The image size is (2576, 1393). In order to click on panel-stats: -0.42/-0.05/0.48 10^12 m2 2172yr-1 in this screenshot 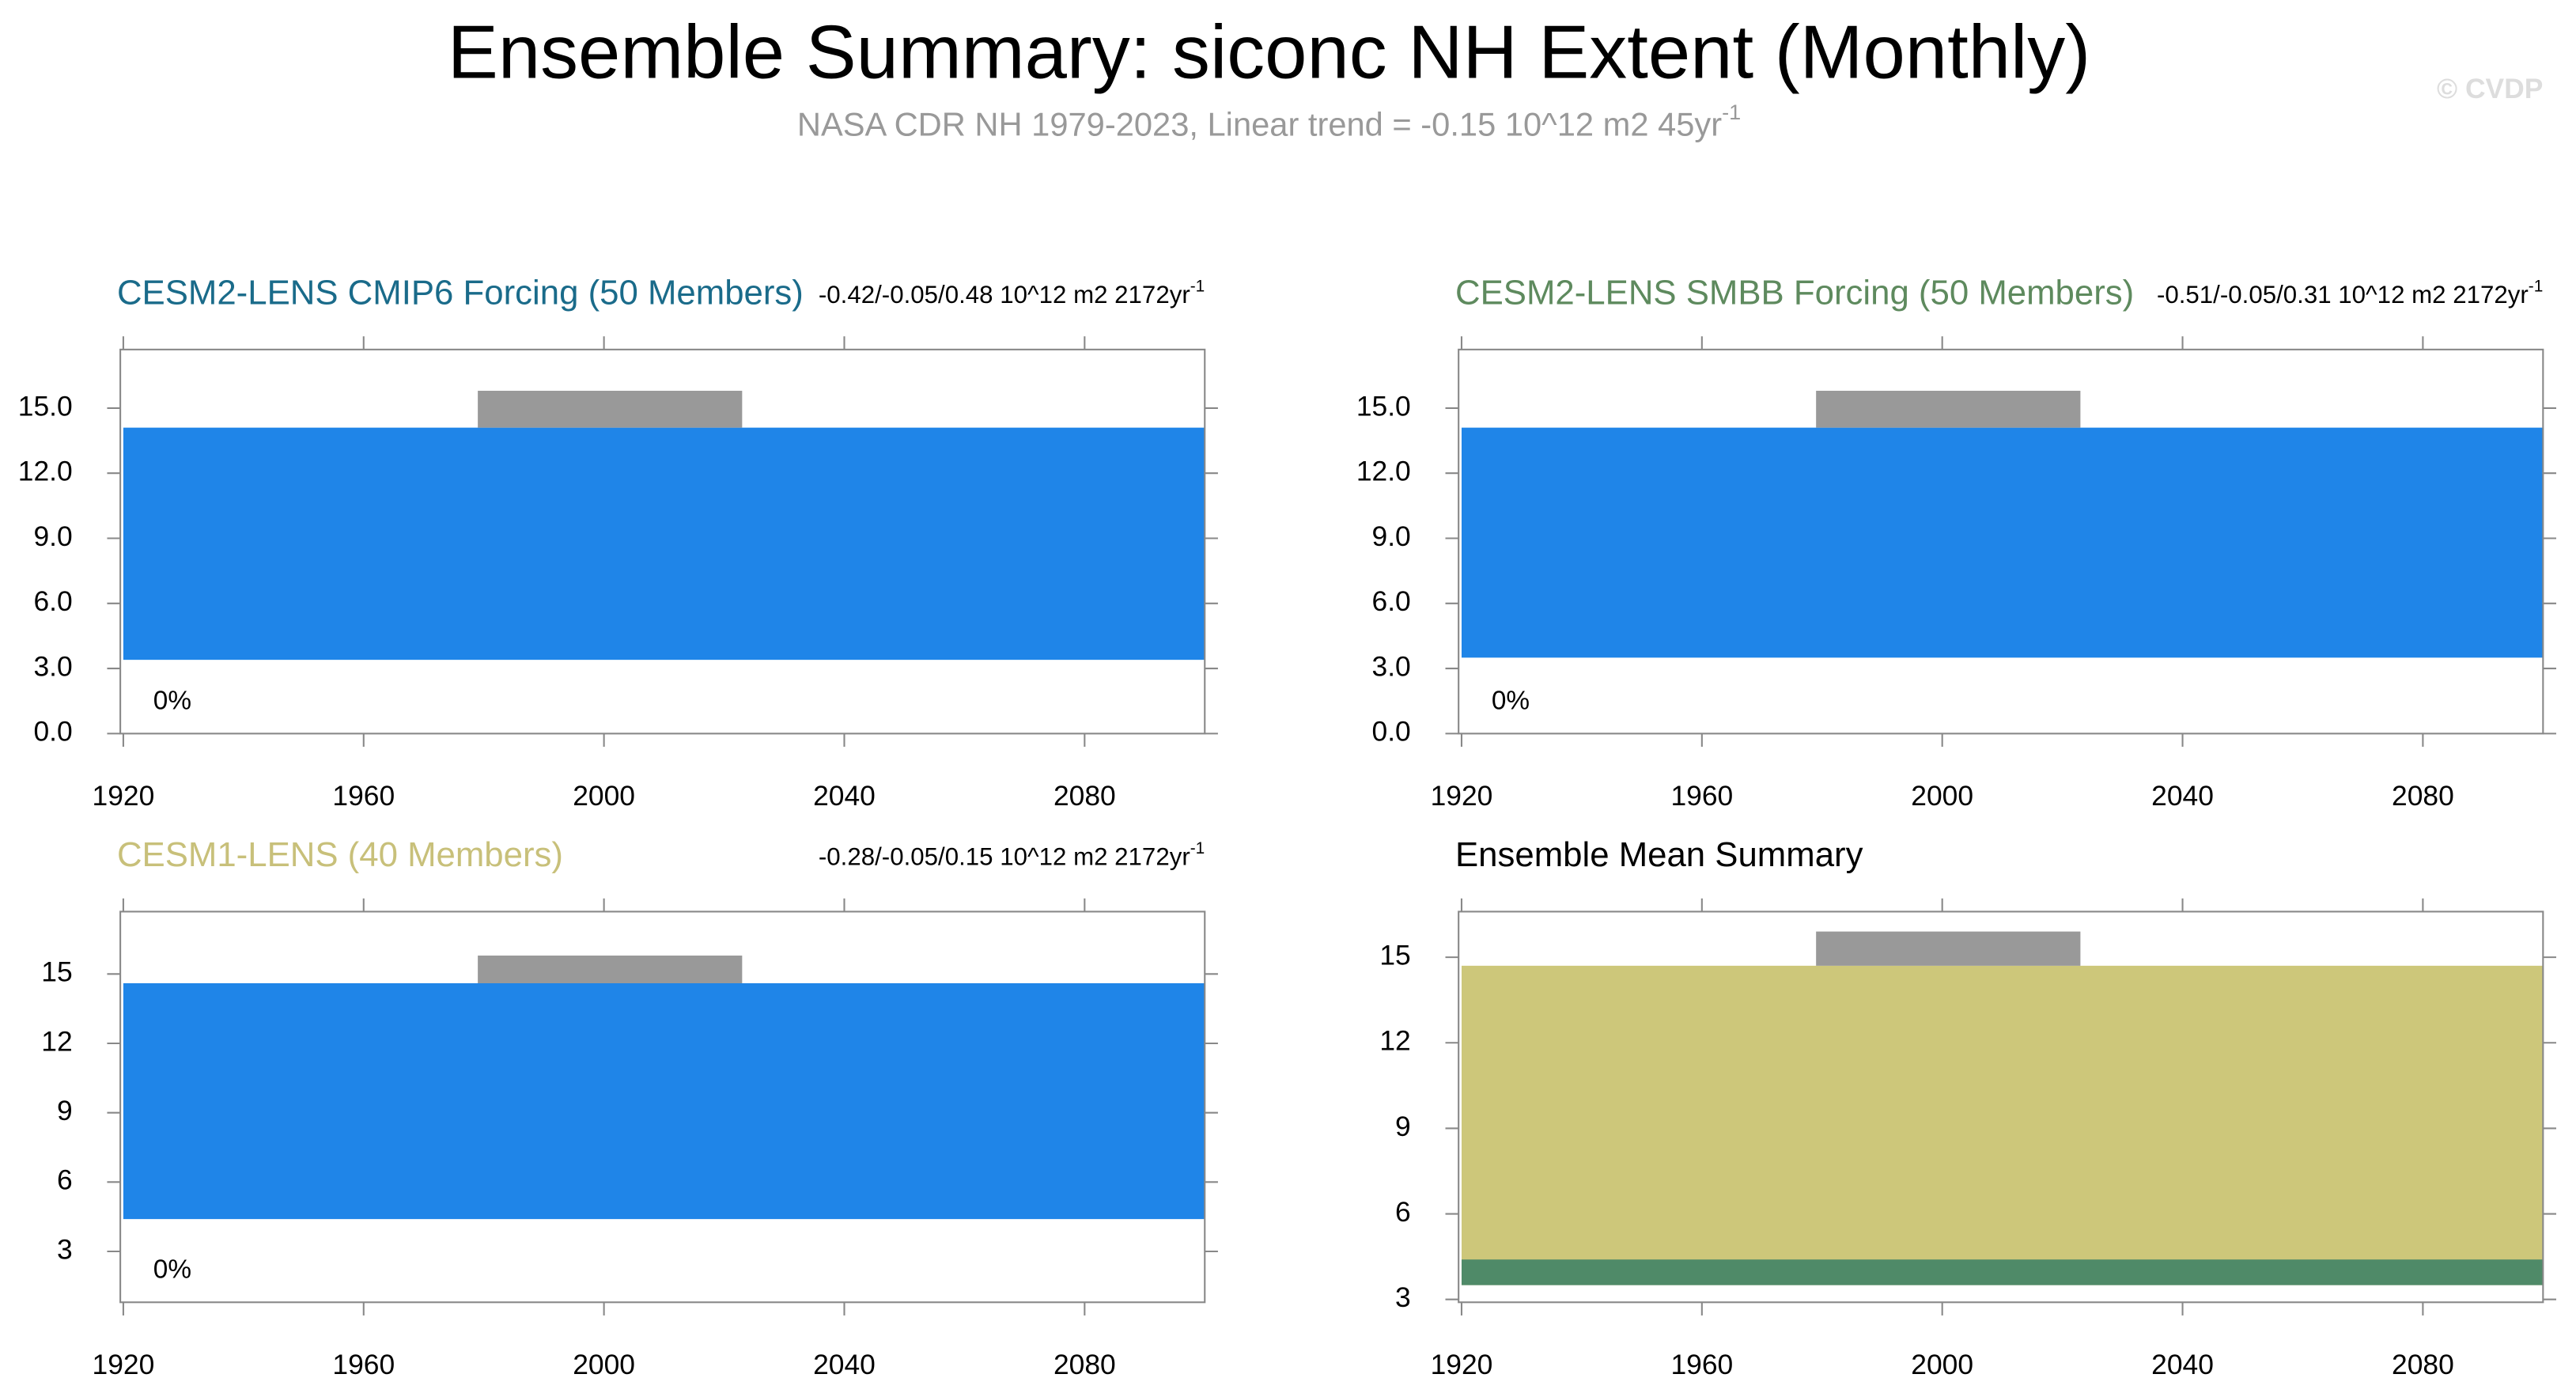, I will do `click(1012, 293)`.